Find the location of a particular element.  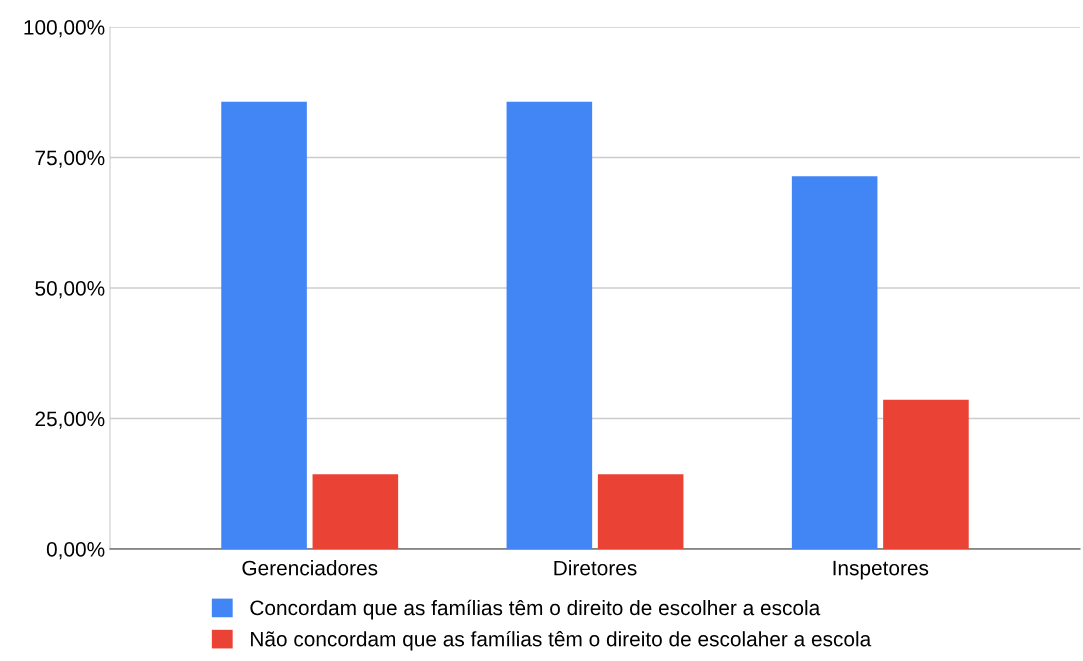

legend-label: Não concordam que as famílias têm o direito de escolaher a escola is located at coordinates (561, 640).